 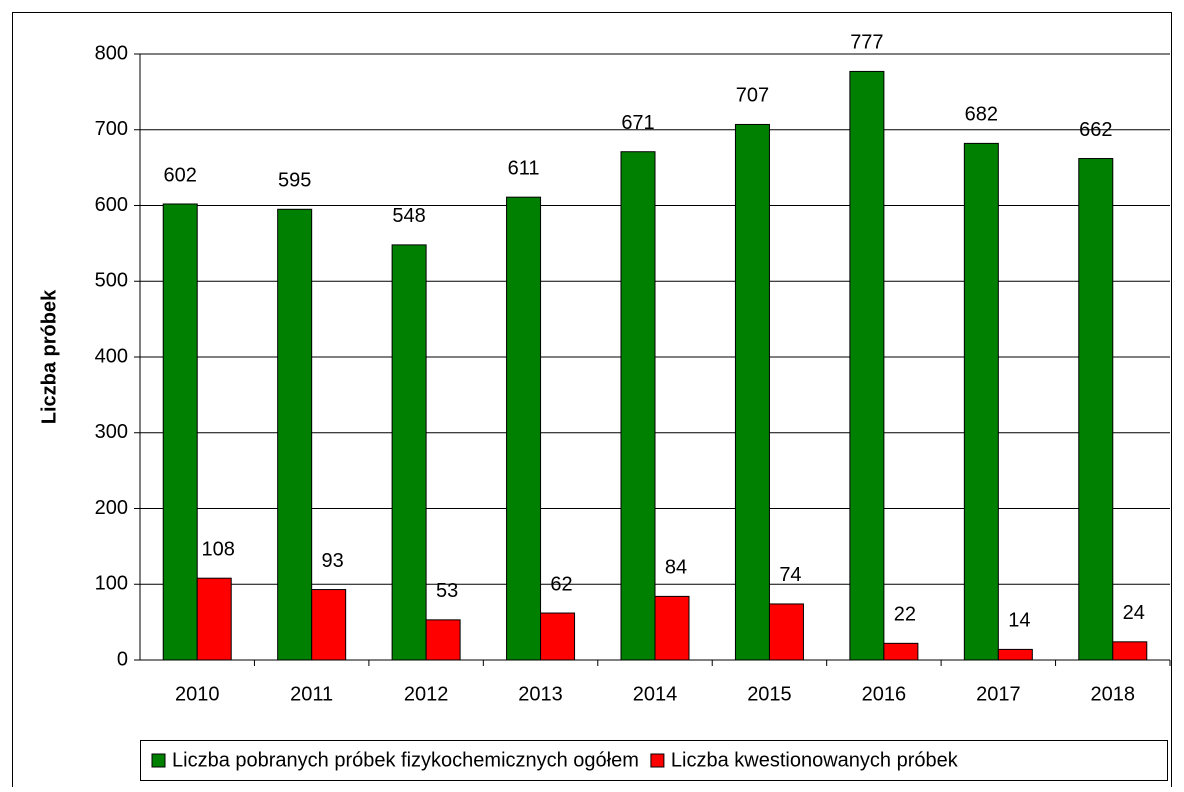 I want to click on y-tick-label: 300, so click(x=111, y=432).